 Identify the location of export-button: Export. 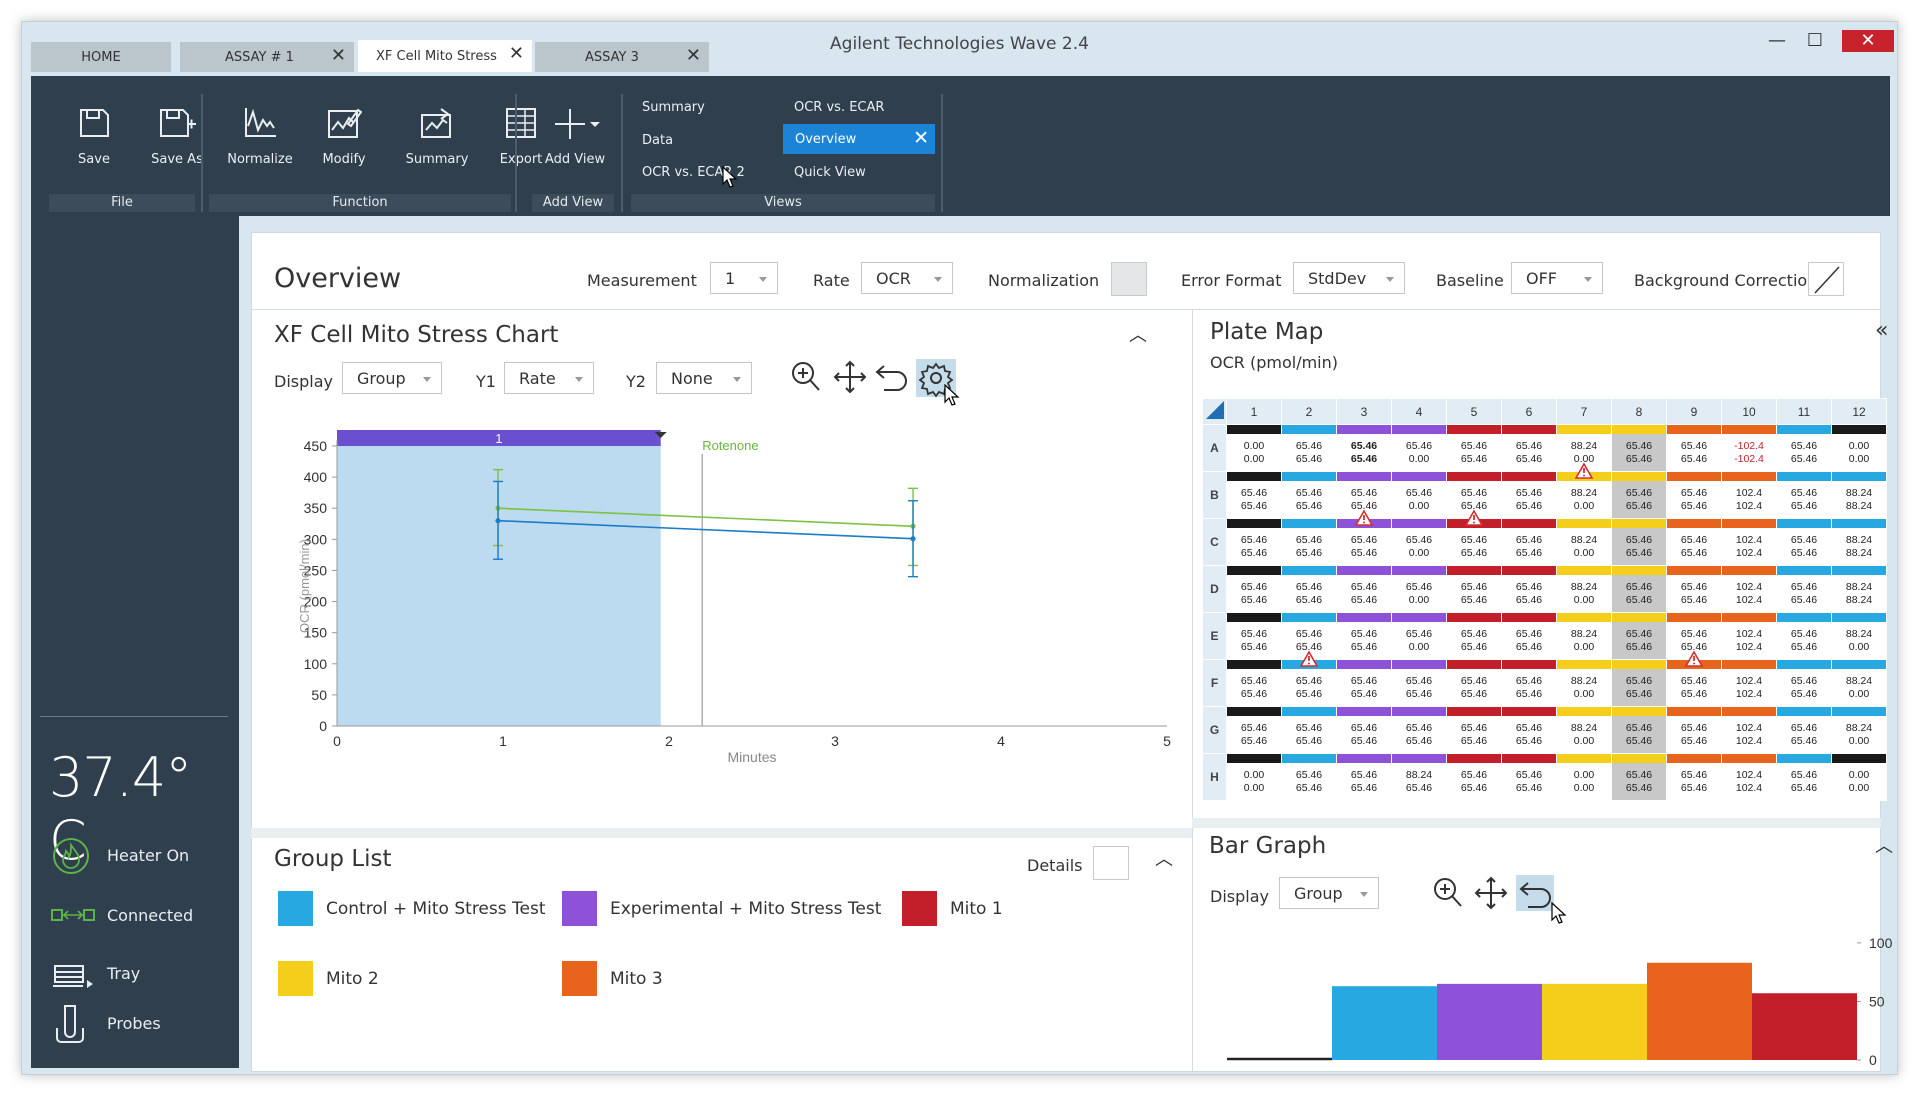
(521, 136).